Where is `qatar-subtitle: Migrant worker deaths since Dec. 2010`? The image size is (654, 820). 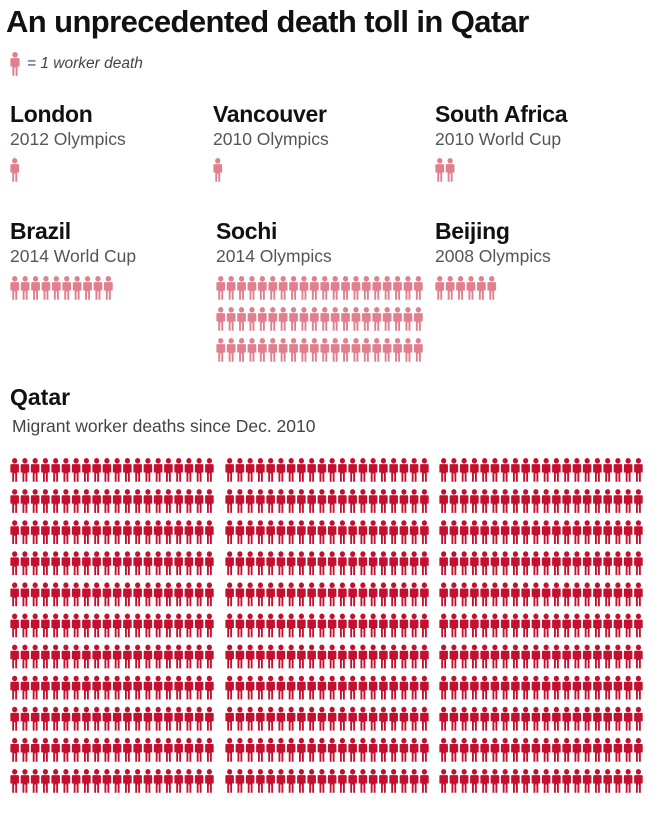
qatar-subtitle: Migrant worker deaths since Dec. 2010 is located at coordinates (164, 426).